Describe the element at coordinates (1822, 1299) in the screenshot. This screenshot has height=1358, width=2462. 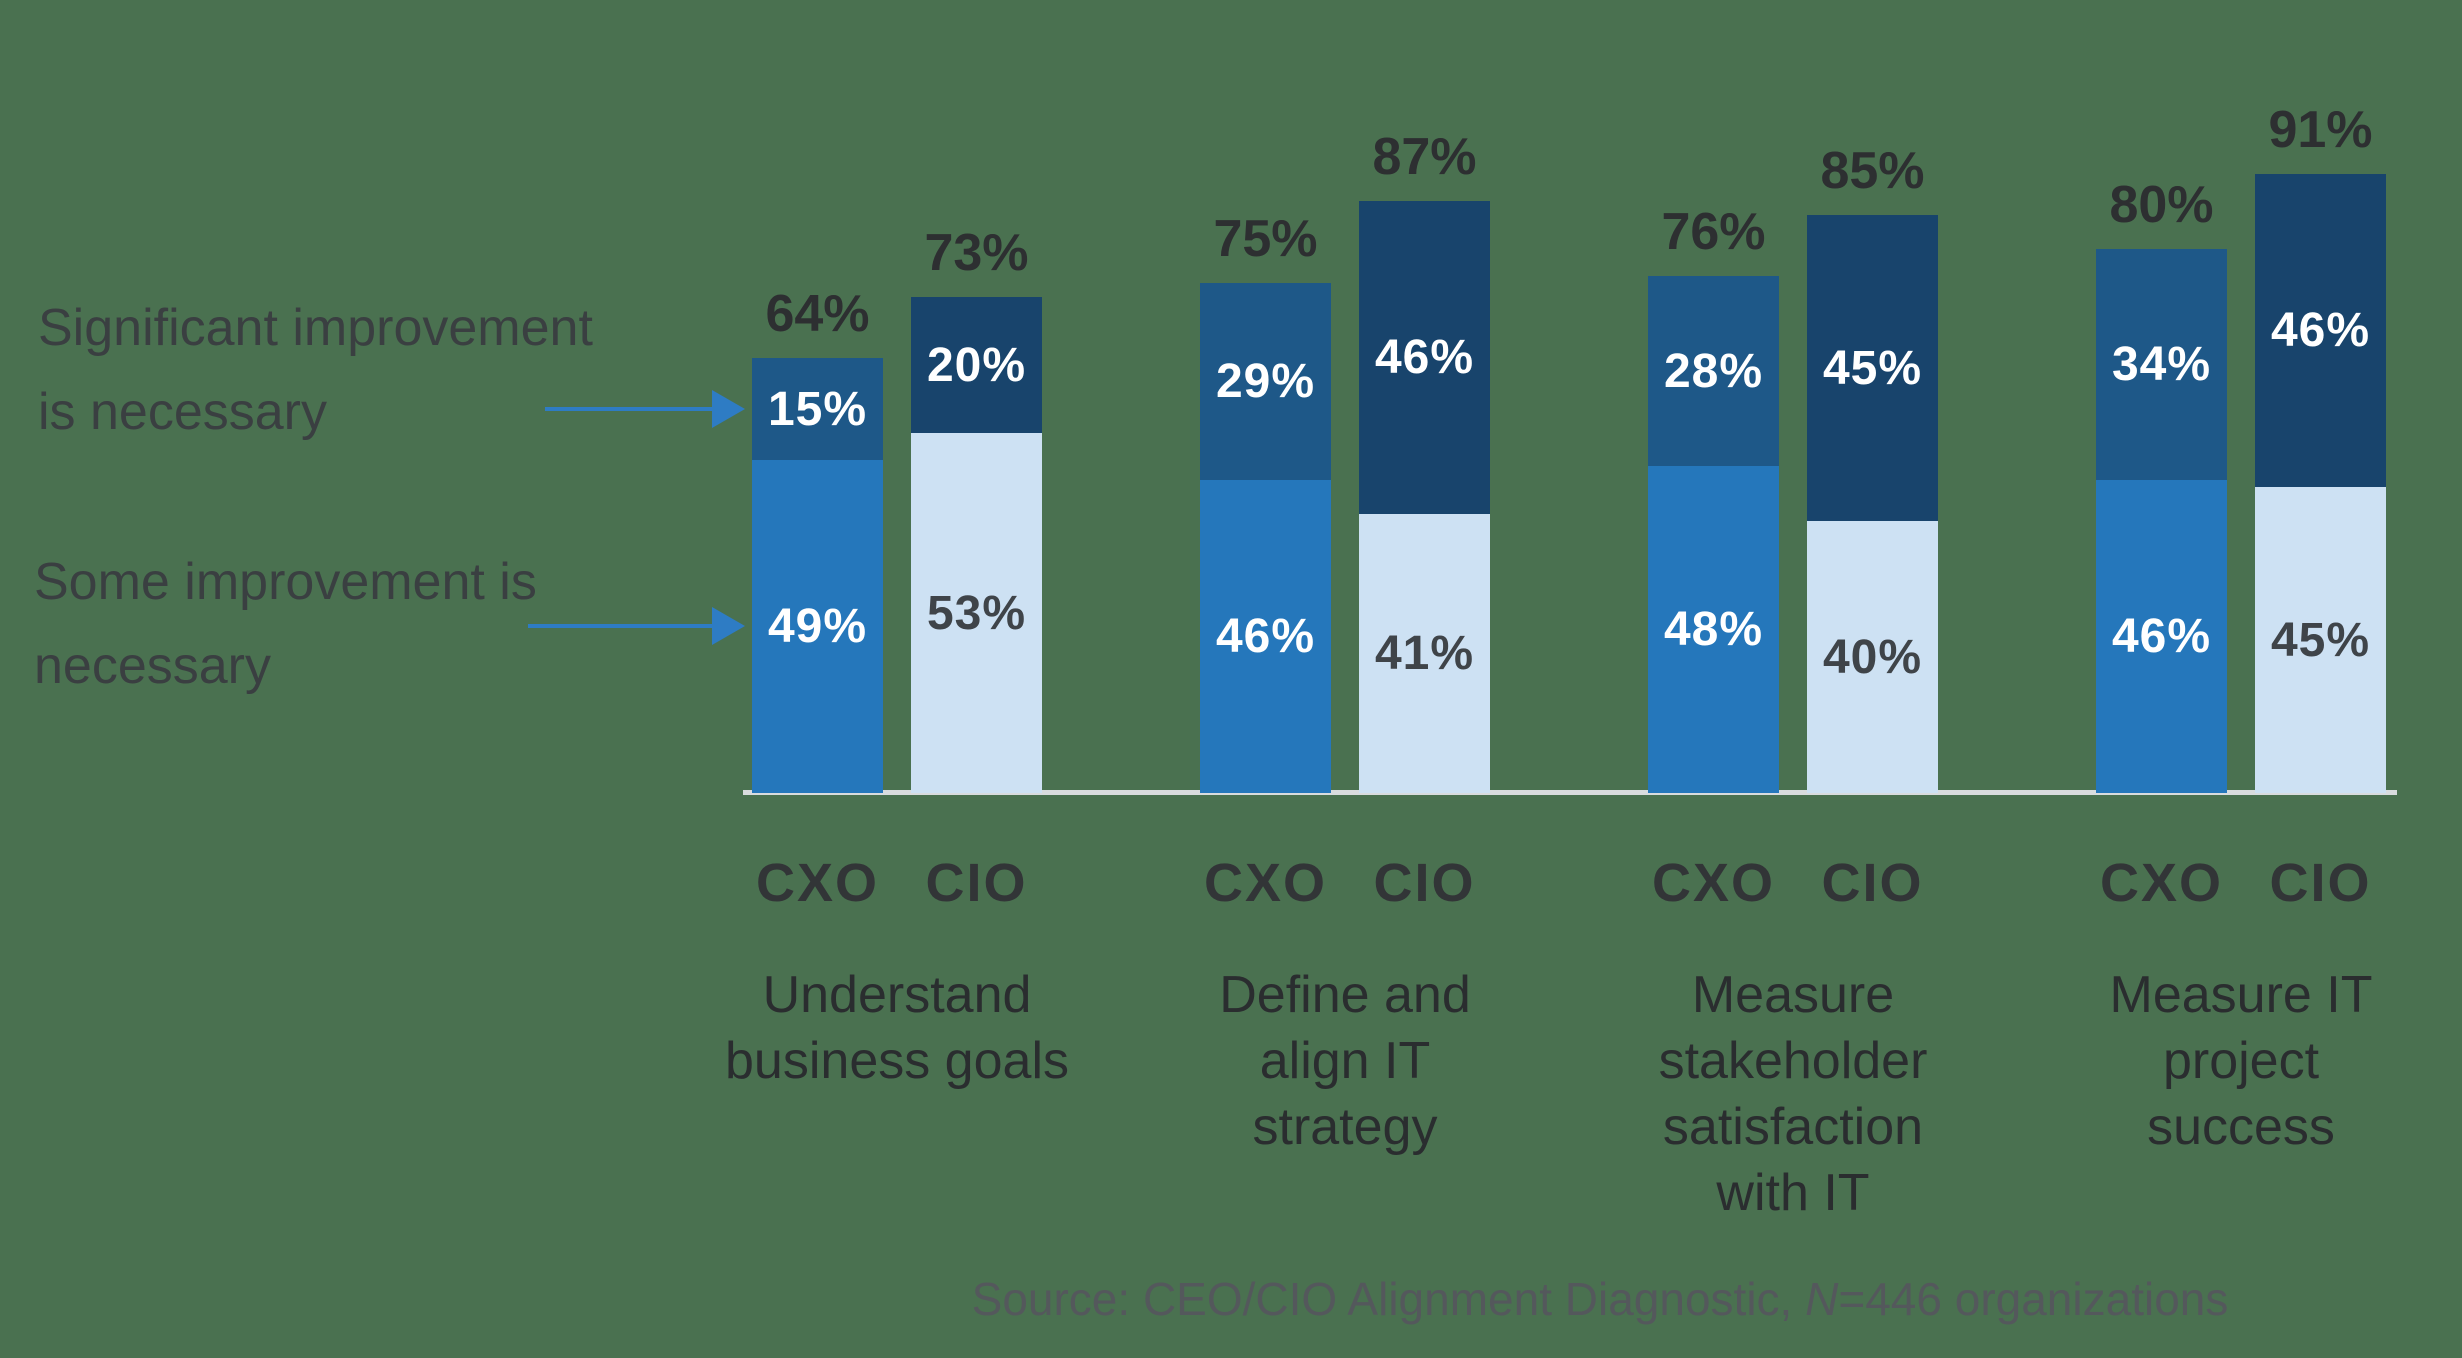
I see `source-n-italic: N` at that location.